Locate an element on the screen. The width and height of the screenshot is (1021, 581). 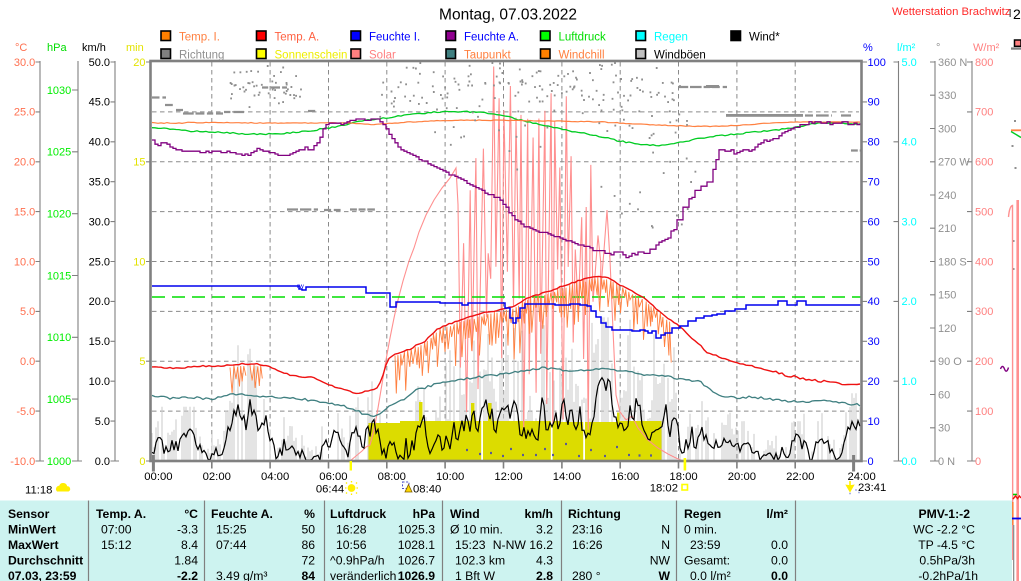
svg-text: 10:56 is located at coordinates (351, 545).